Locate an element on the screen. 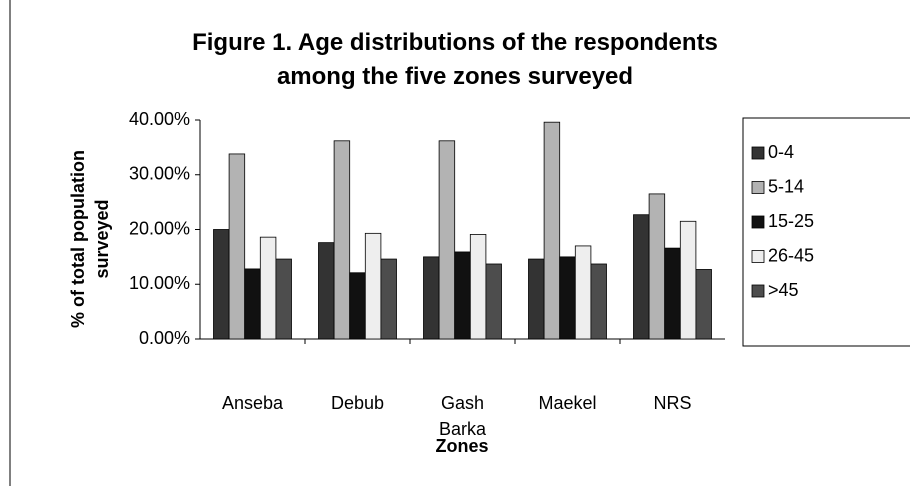 Image resolution: width=910 pixels, height=486 pixels. y-tick-label: 20.00% is located at coordinates (159, 228).